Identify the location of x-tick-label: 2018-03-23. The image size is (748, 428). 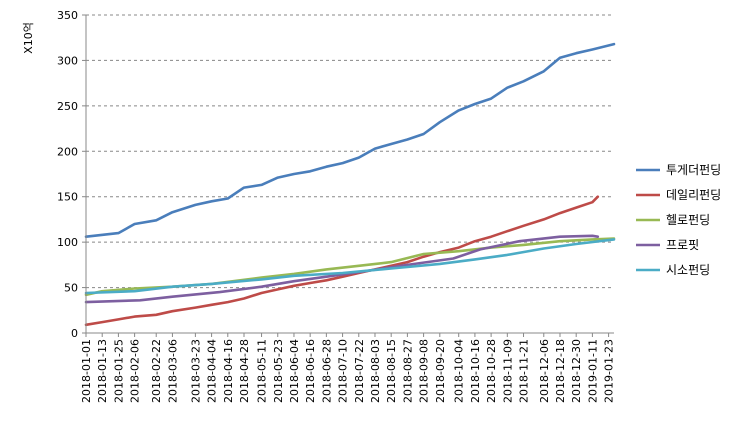
(195, 371).